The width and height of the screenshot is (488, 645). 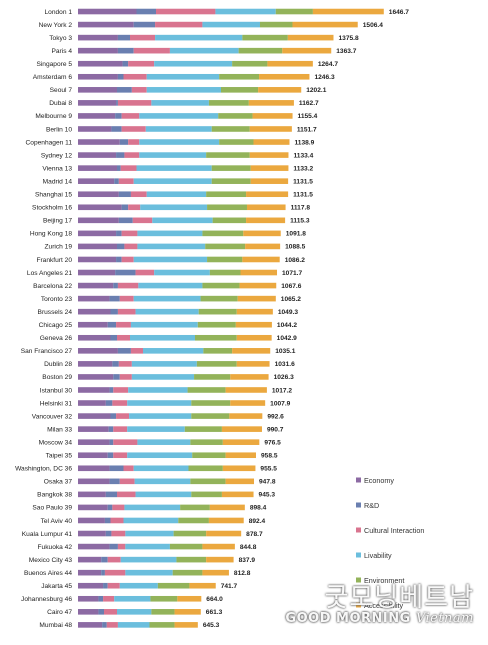 What do you see at coordinates (284, 377) in the screenshot?
I see `total-label-boston-29: 1026.3` at bounding box center [284, 377].